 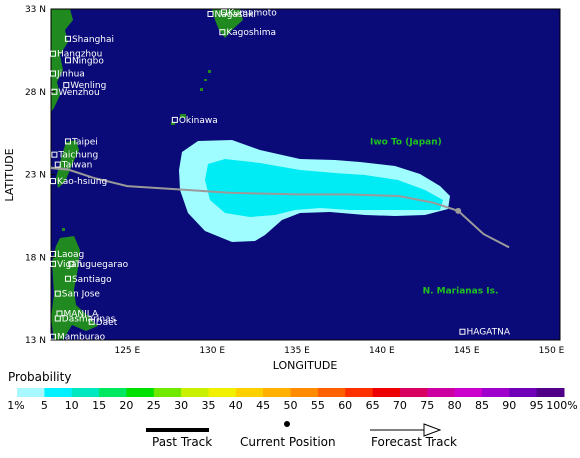 What do you see at coordinates (297, 351) in the screenshot?
I see `longitude-tick-label: 135 E` at bounding box center [297, 351].